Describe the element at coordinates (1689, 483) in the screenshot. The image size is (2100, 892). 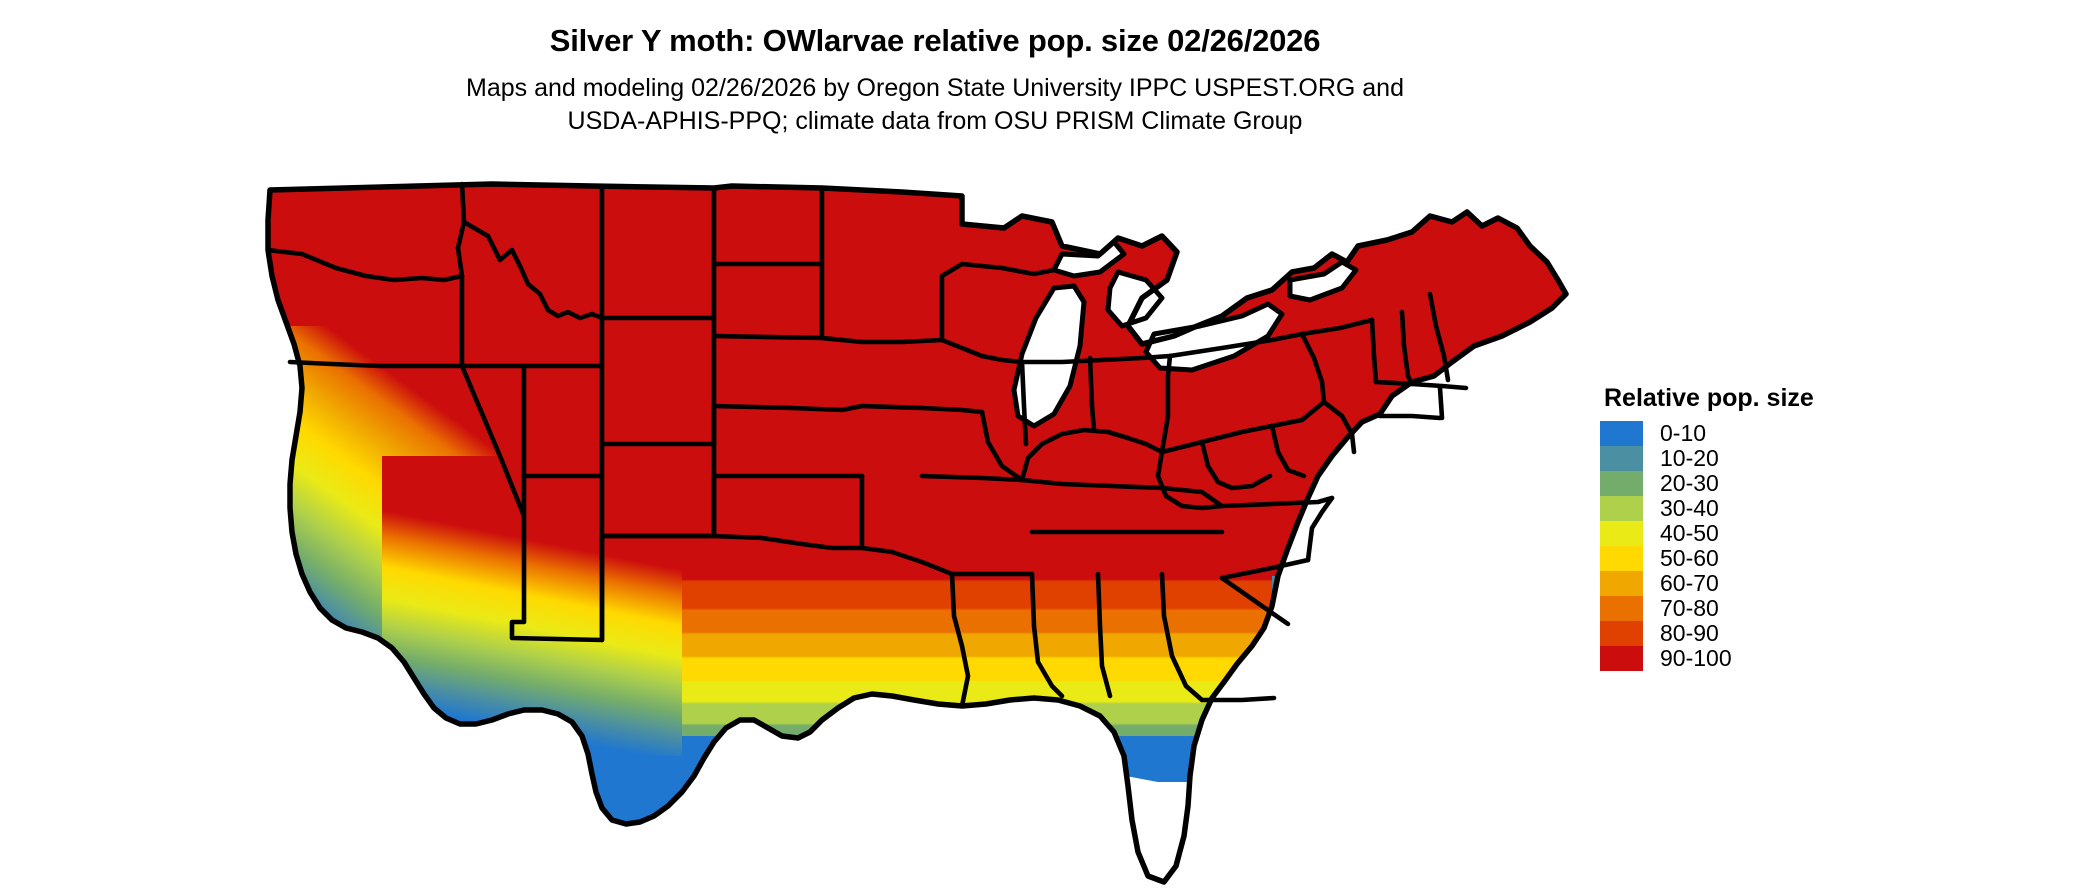
I see `legend-label: 20-30` at that location.